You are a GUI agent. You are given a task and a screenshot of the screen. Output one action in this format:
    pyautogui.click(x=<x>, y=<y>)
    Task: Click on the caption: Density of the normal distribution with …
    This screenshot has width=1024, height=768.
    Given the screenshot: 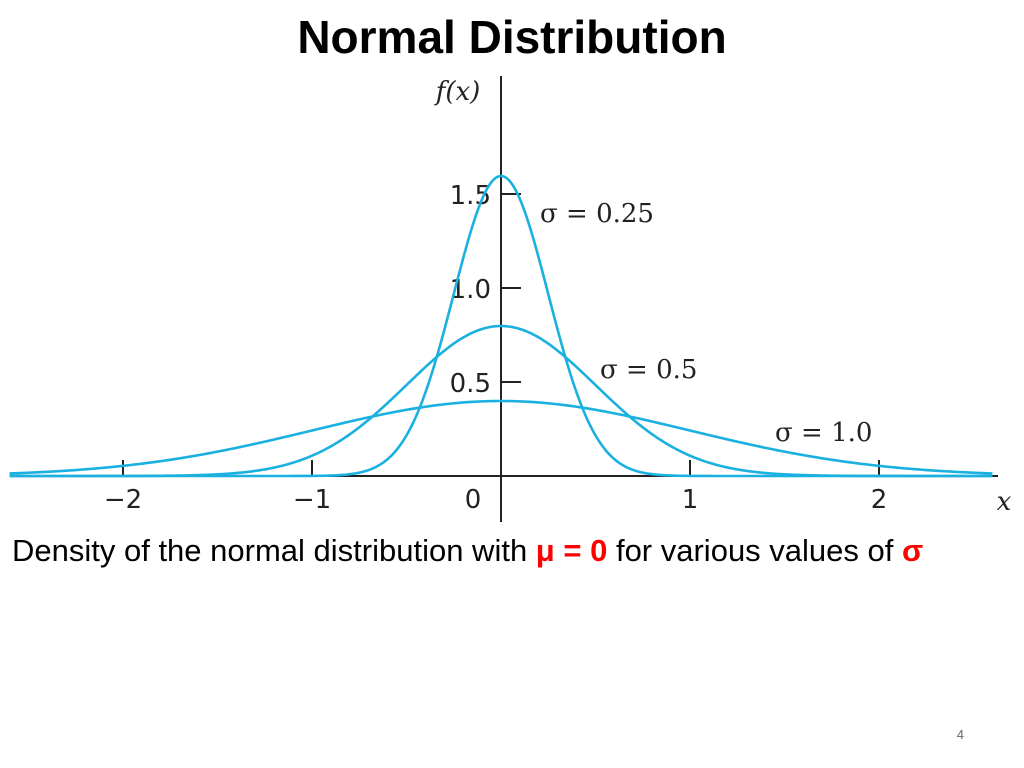 What is the action you would take?
    pyautogui.click(x=492, y=551)
    